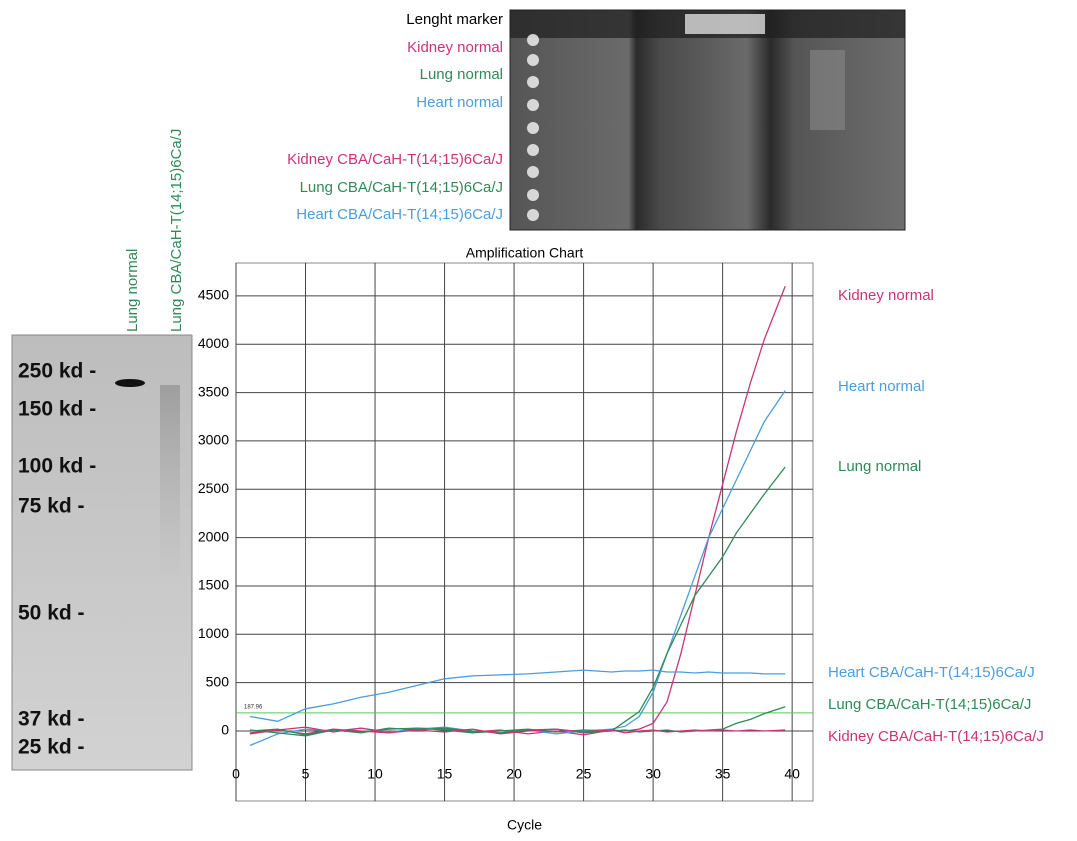 This screenshot has width=1077, height=841. I want to click on gel-label: Heart CBA/CaH-T(14;15)6Ca/J, so click(399, 214).